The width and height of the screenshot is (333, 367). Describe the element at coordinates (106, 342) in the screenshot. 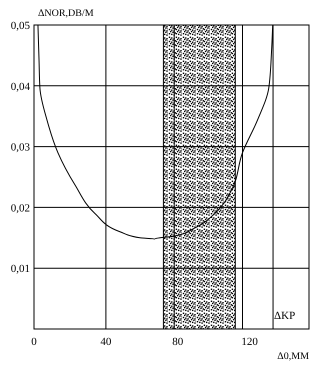

I see `x-tick-label: 40` at that location.